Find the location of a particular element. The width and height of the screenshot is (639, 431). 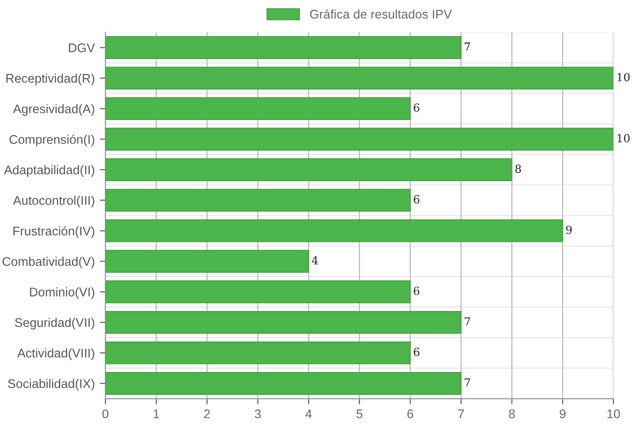

y-tick-label: Dominio(VI) is located at coordinates (62, 293).